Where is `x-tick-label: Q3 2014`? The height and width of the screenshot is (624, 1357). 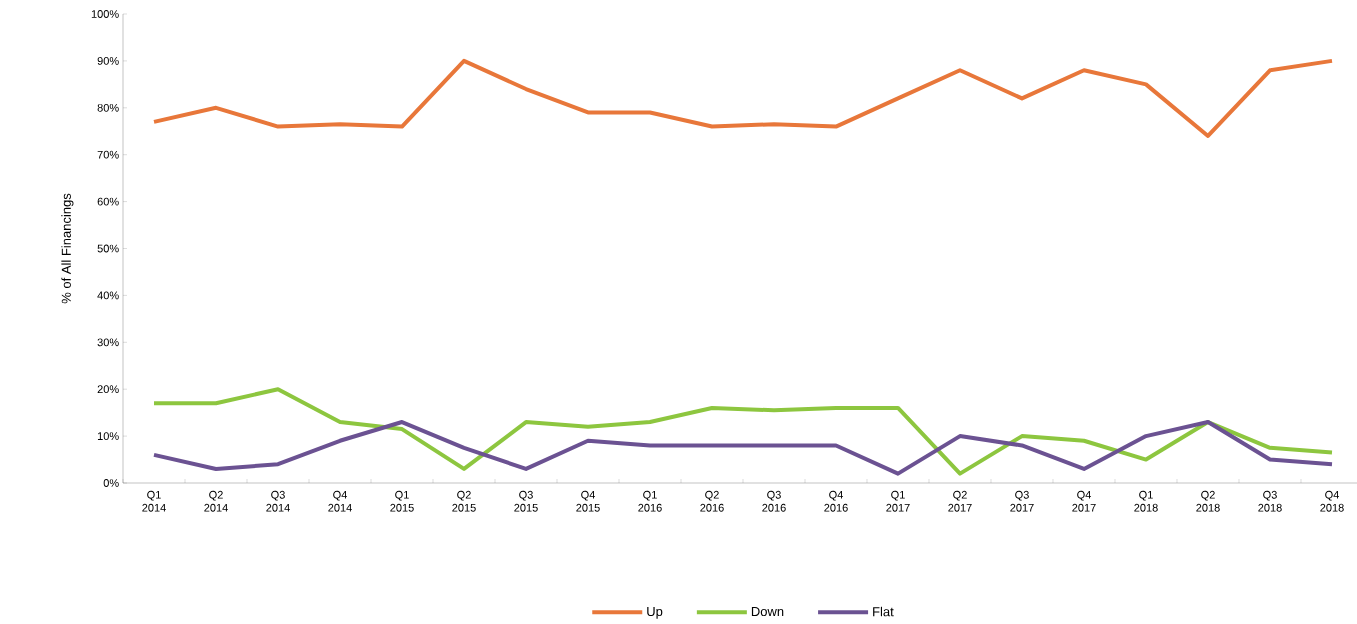
x-tick-label: Q3 2014 is located at coordinates (278, 501).